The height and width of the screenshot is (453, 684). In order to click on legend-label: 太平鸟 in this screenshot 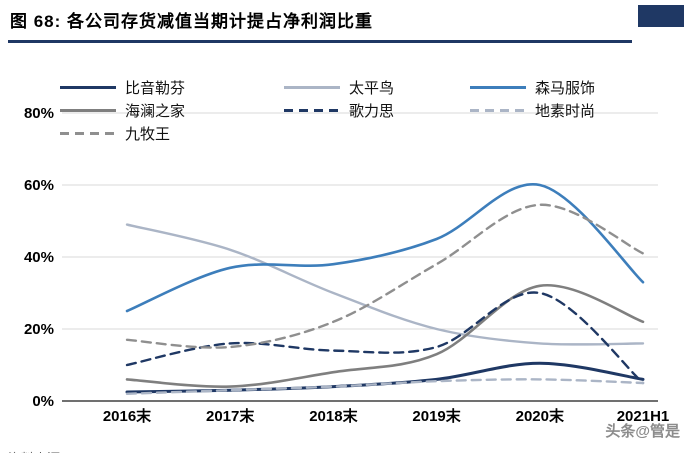, I will do `click(372, 88)`.